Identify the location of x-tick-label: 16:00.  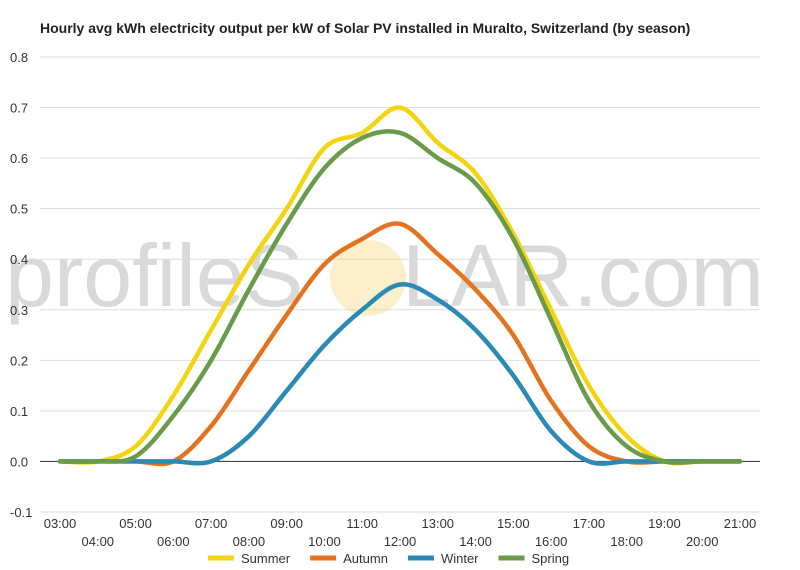
(551, 541).